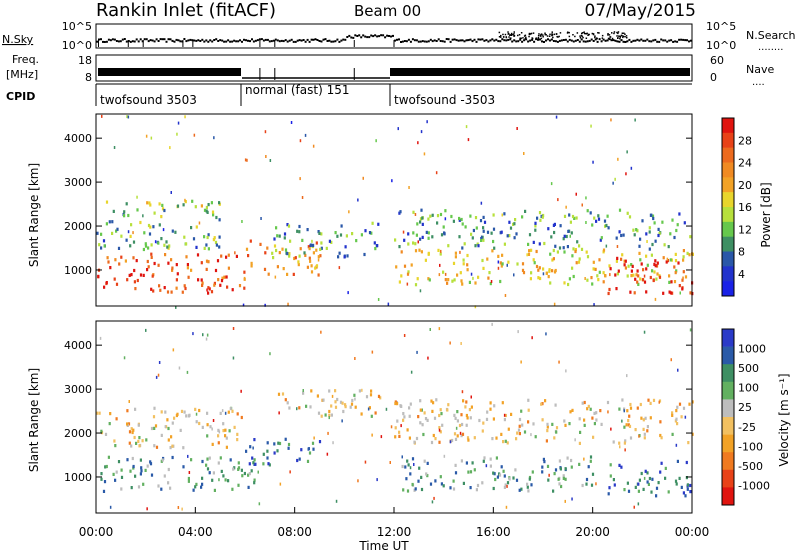 Image resolution: width=800 pixels, height=554 pixels. What do you see at coordinates (186, 10) in the screenshot?
I see `station-title: Rankin Inlet (fitACF)` at bounding box center [186, 10].